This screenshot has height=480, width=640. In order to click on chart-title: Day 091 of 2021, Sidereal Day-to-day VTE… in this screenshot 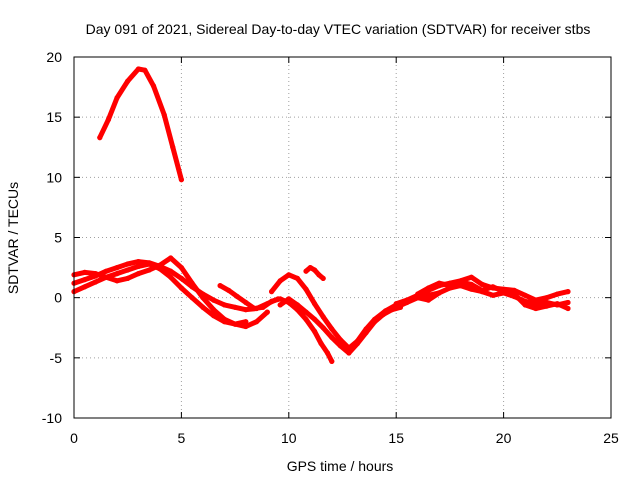, I will do `click(338, 29)`.